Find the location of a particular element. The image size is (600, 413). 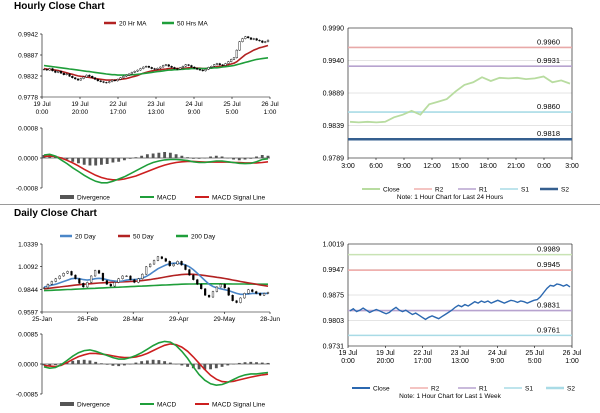

y-tick-label: 1.0092 is located at coordinates (28, 267).